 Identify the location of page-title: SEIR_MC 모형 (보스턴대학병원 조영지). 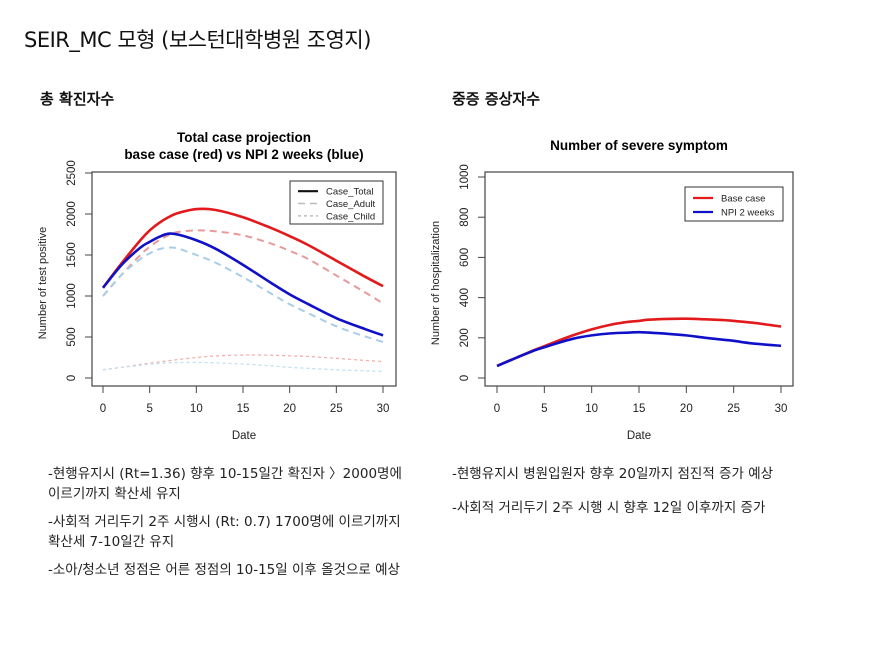
(197, 40).